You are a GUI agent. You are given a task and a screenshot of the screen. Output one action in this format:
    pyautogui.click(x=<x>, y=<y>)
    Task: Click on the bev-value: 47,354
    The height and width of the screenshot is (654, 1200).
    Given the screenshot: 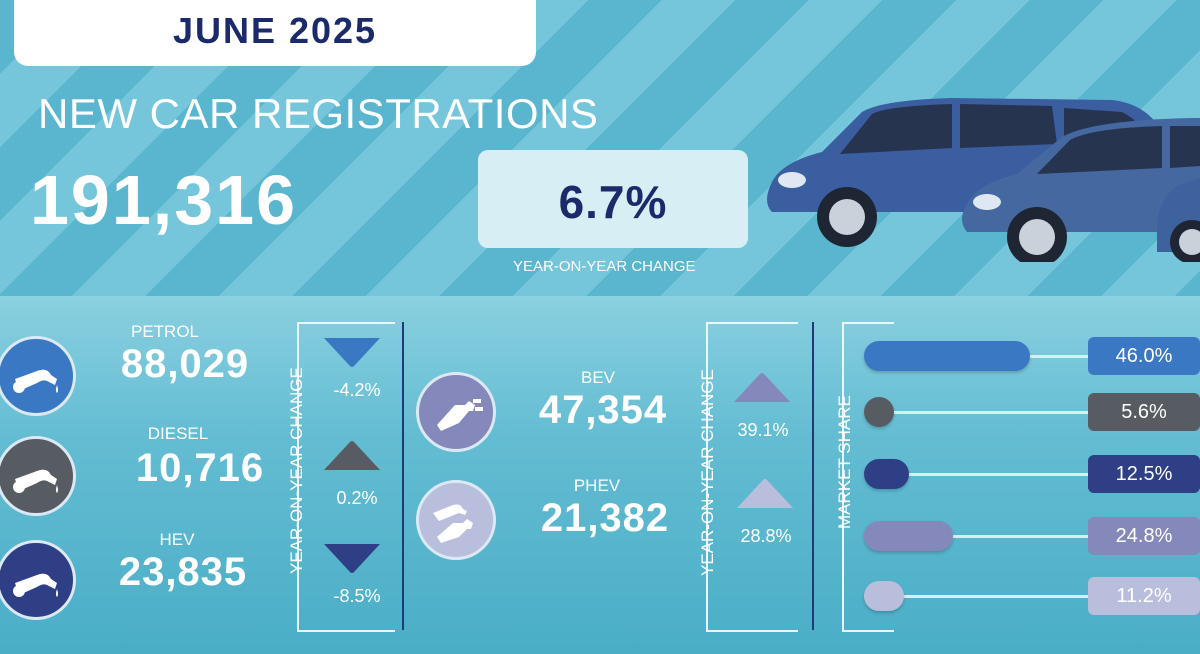 What is the action you would take?
    pyautogui.click(x=603, y=410)
    